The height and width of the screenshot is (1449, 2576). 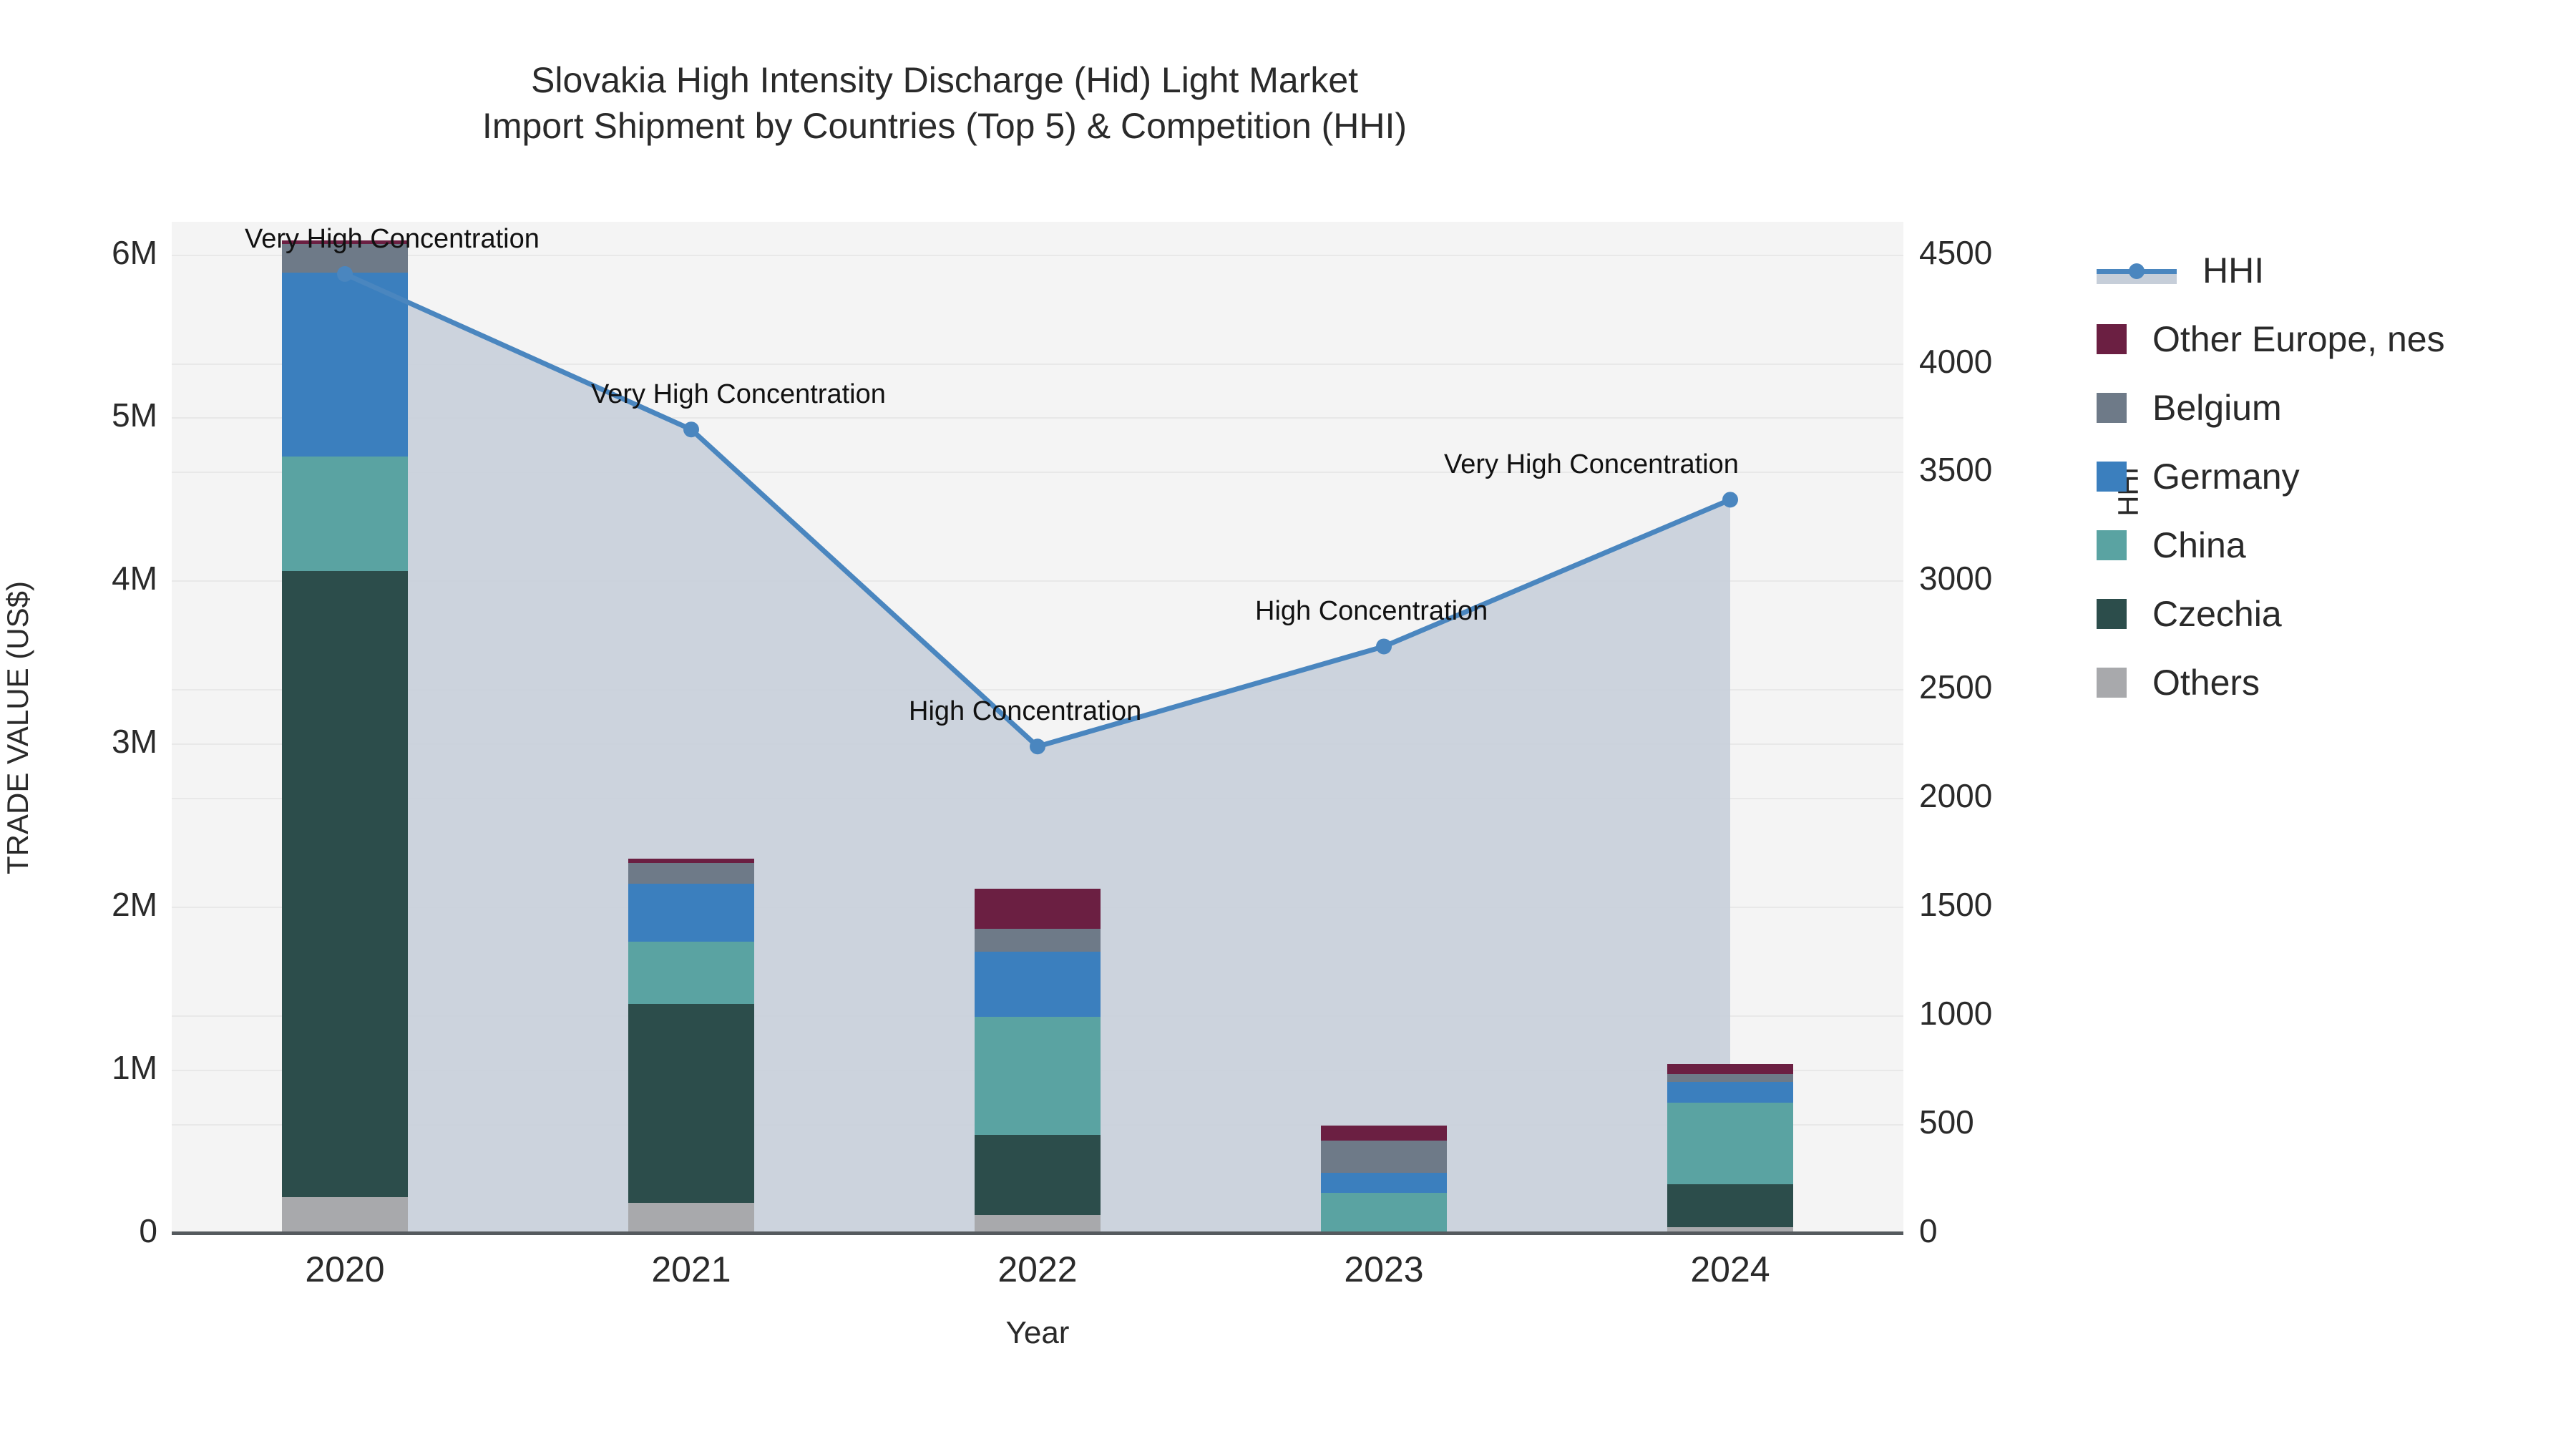 What do you see at coordinates (2333, 408) in the screenshot?
I see `legend-item-belgium: Belgium` at bounding box center [2333, 408].